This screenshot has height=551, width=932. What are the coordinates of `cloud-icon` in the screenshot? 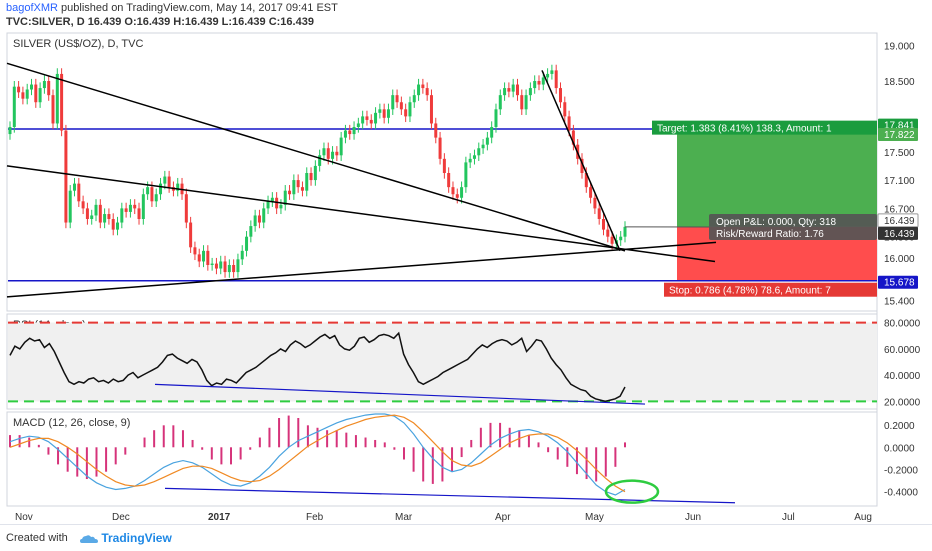 It's located at (89, 539).